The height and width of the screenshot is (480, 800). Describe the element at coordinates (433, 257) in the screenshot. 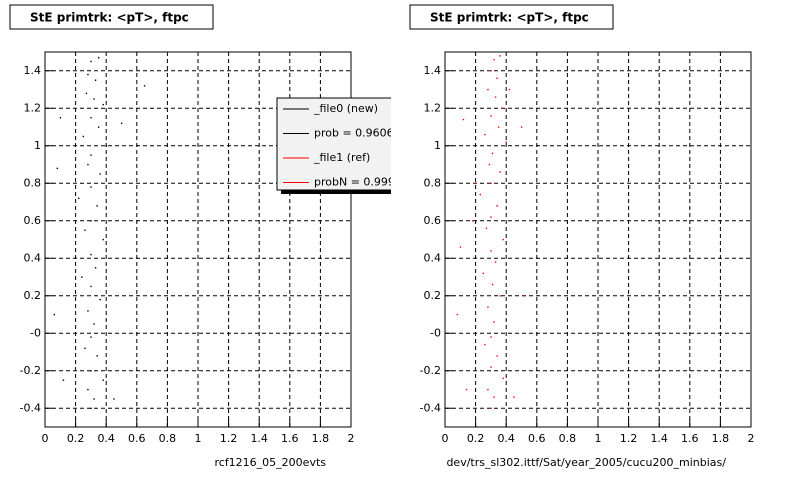

I see `y-tick-label: 0.4` at that location.